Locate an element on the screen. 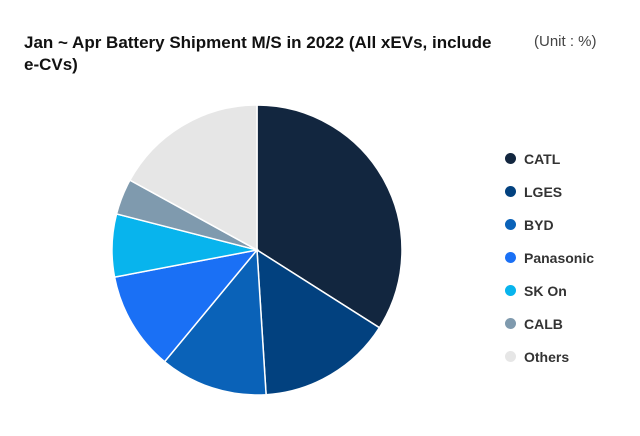  legend-item: CALB is located at coordinates (549, 323).